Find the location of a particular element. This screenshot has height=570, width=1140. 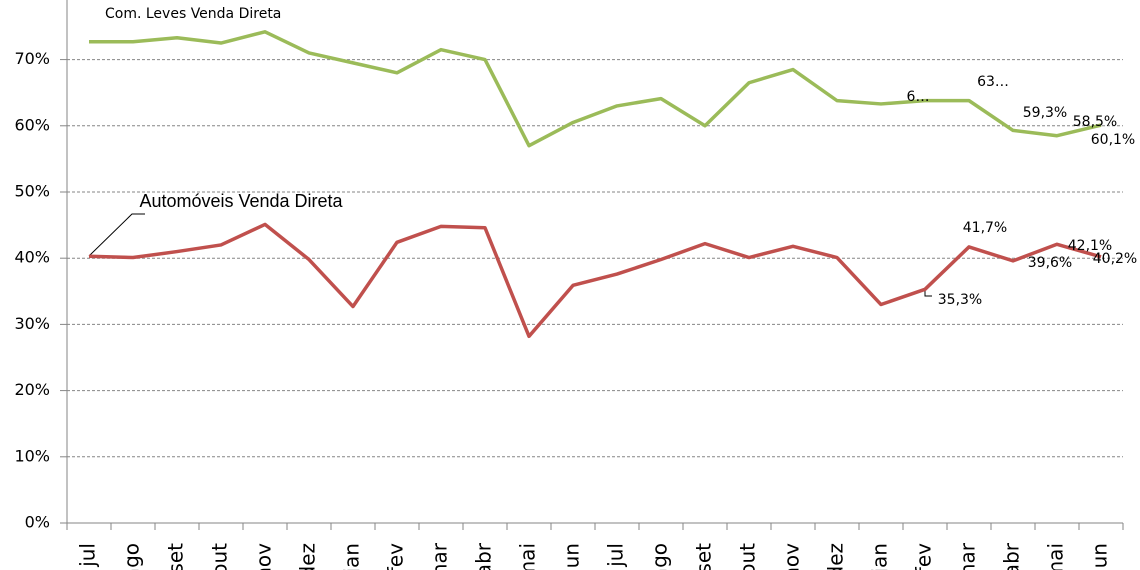

y-tick-label: 0% is located at coordinates (37, 522).